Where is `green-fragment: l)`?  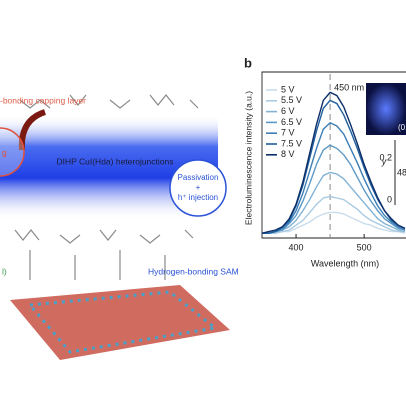 green-fragment: l) is located at coordinates (4, 271).